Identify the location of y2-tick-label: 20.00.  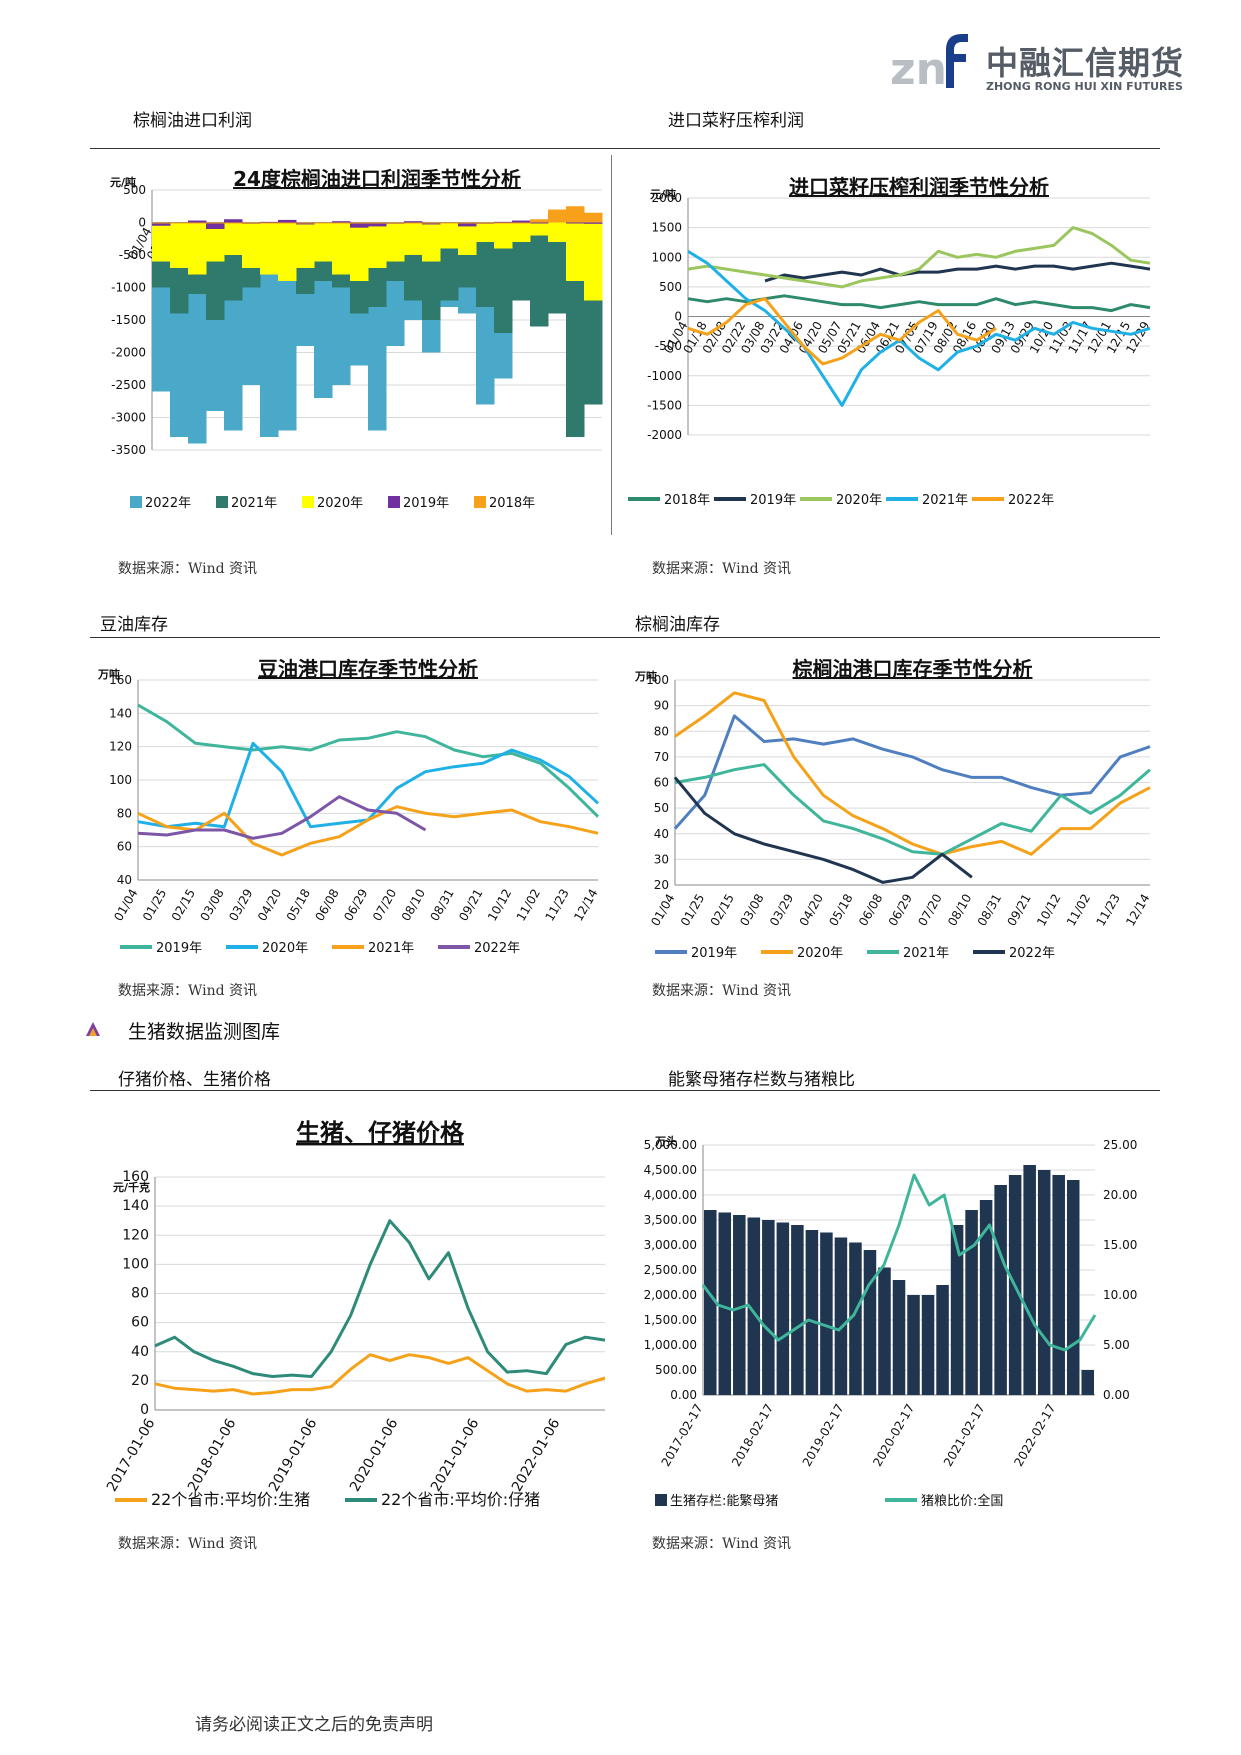
(1120, 1195).